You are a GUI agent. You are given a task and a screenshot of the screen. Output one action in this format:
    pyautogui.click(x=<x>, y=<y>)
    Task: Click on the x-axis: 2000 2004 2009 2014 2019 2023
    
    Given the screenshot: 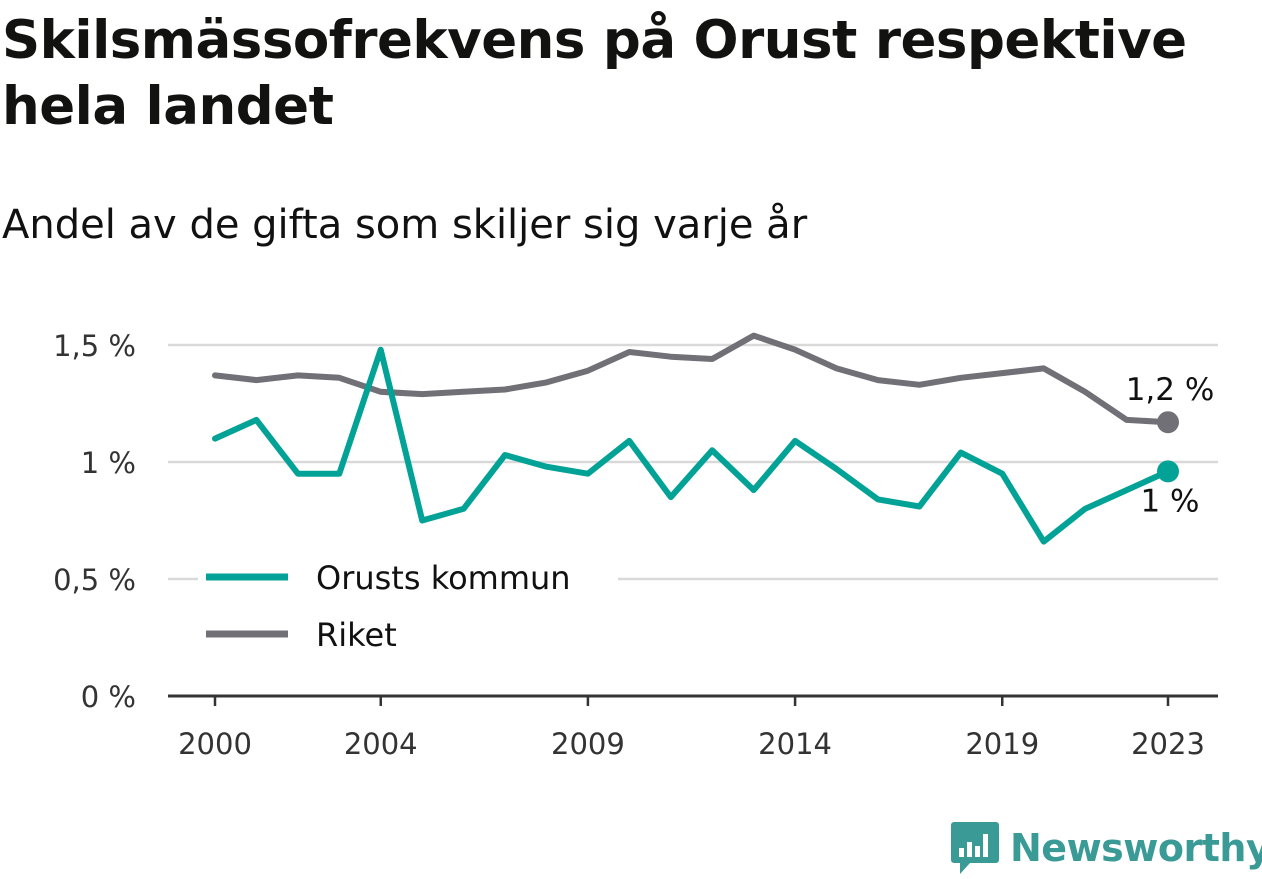 What is the action you would take?
    pyautogui.click(x=691, y=728)
    